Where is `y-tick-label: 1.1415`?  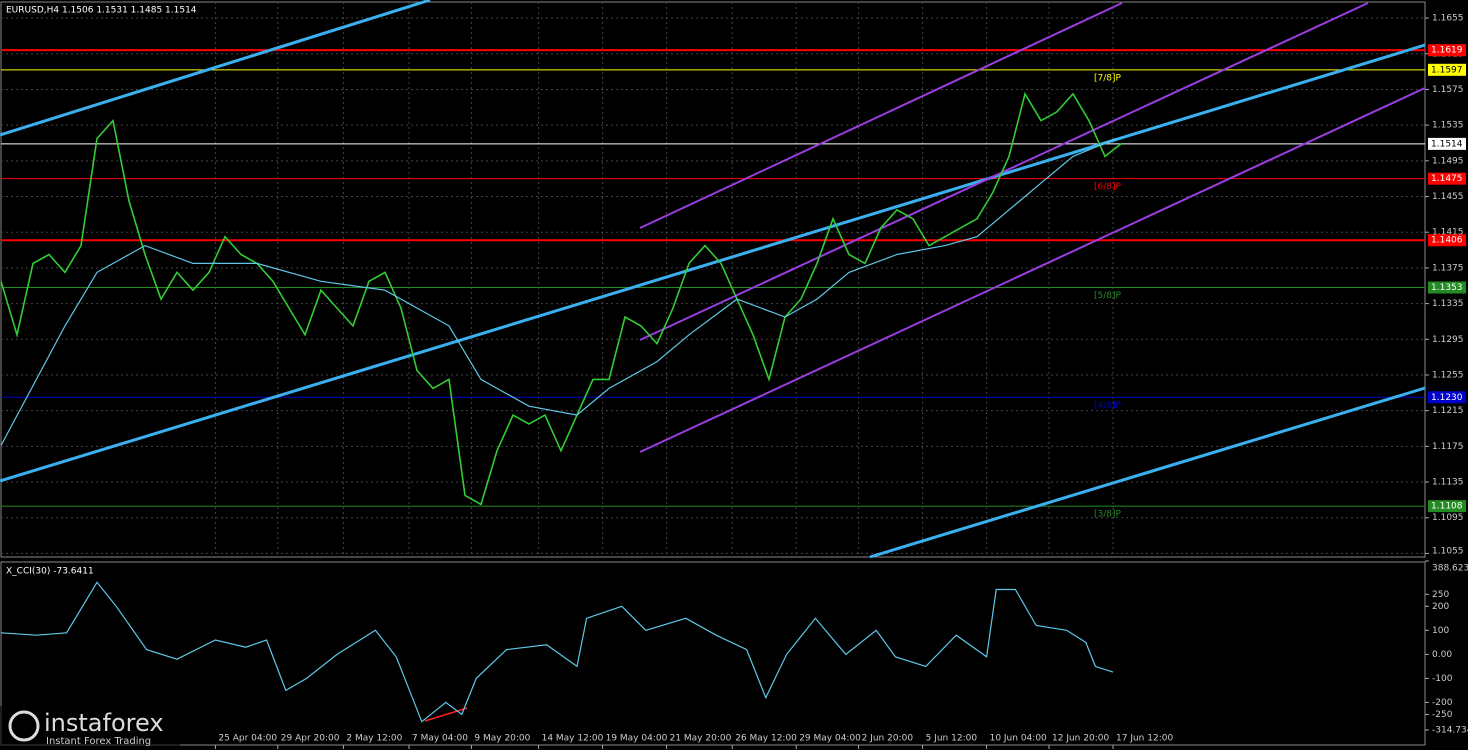
y-tick-label: 1.1415 is located at coordinates (1448, 233).